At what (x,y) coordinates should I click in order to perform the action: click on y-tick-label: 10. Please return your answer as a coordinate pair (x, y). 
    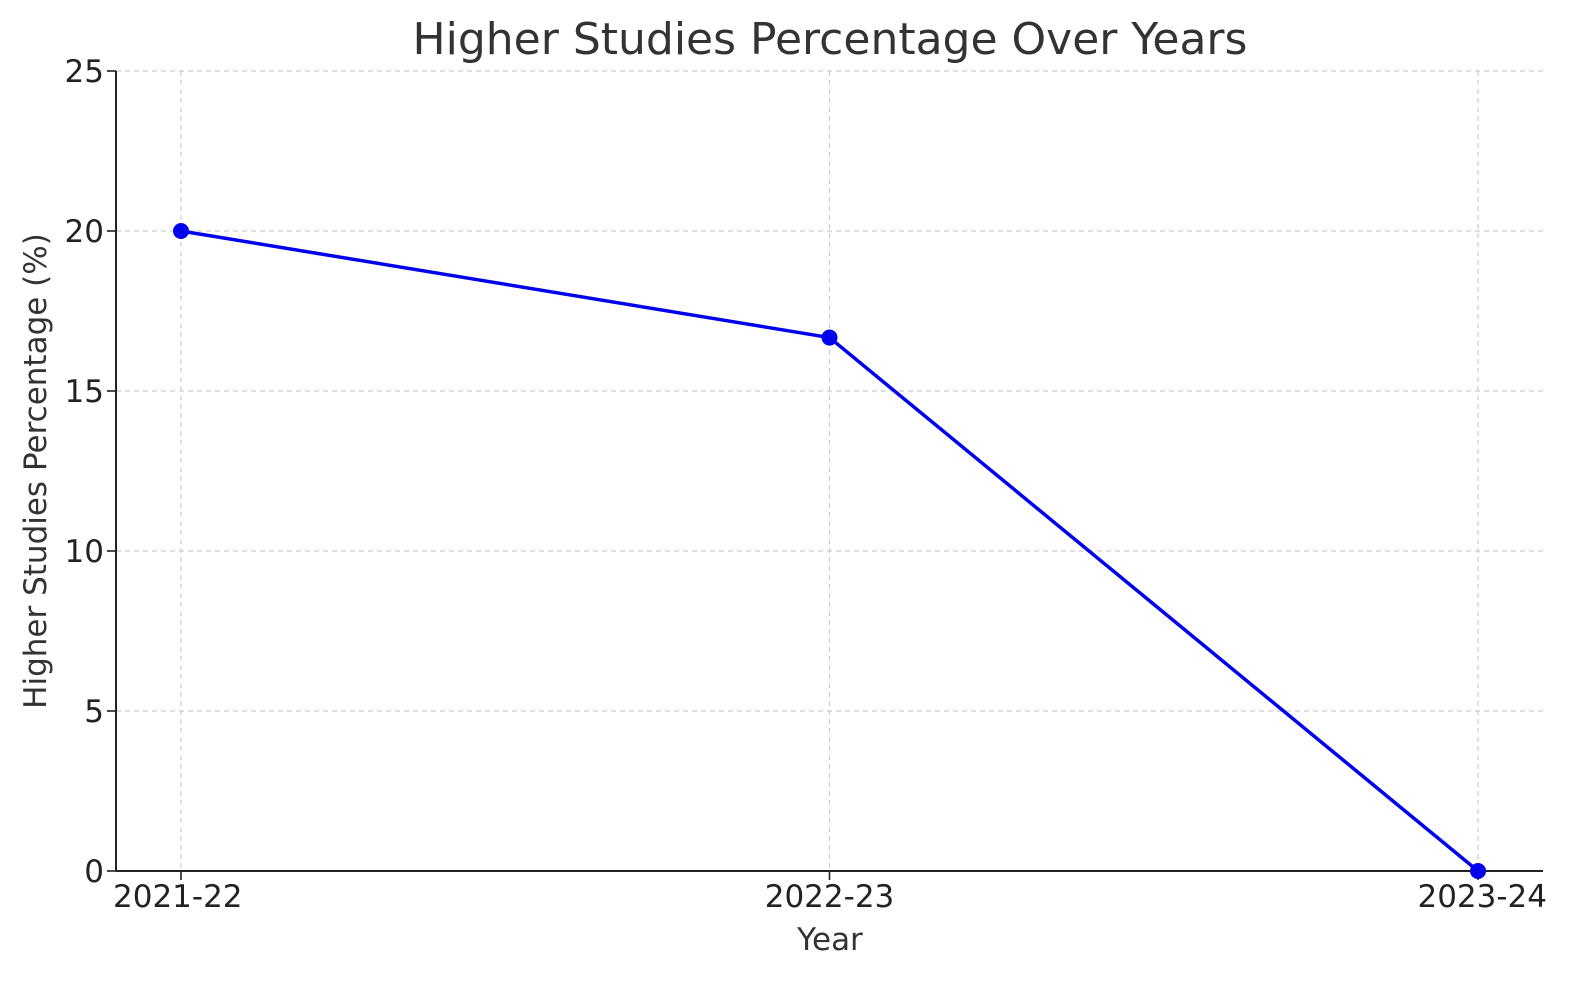
    Looking at the image, I should click on (84, 552).